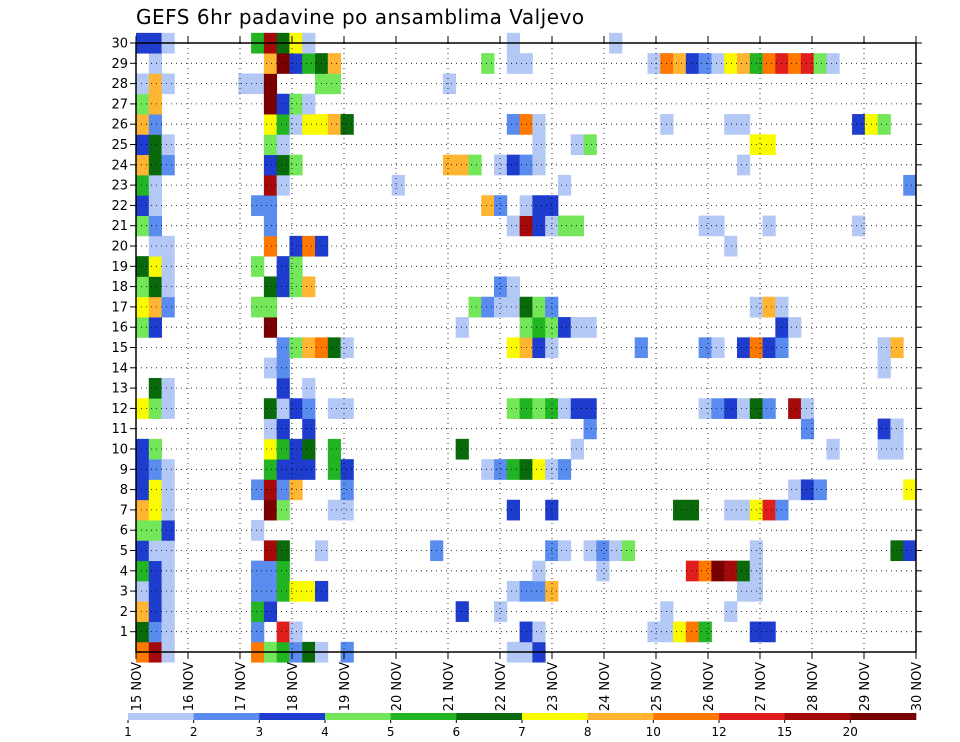 The width and height of the screenshot is (960, 742). What do you see at coordinates (119, 125) in the screenshot?
I see `y-tick-label: 26` at bounding box center [119, 125].